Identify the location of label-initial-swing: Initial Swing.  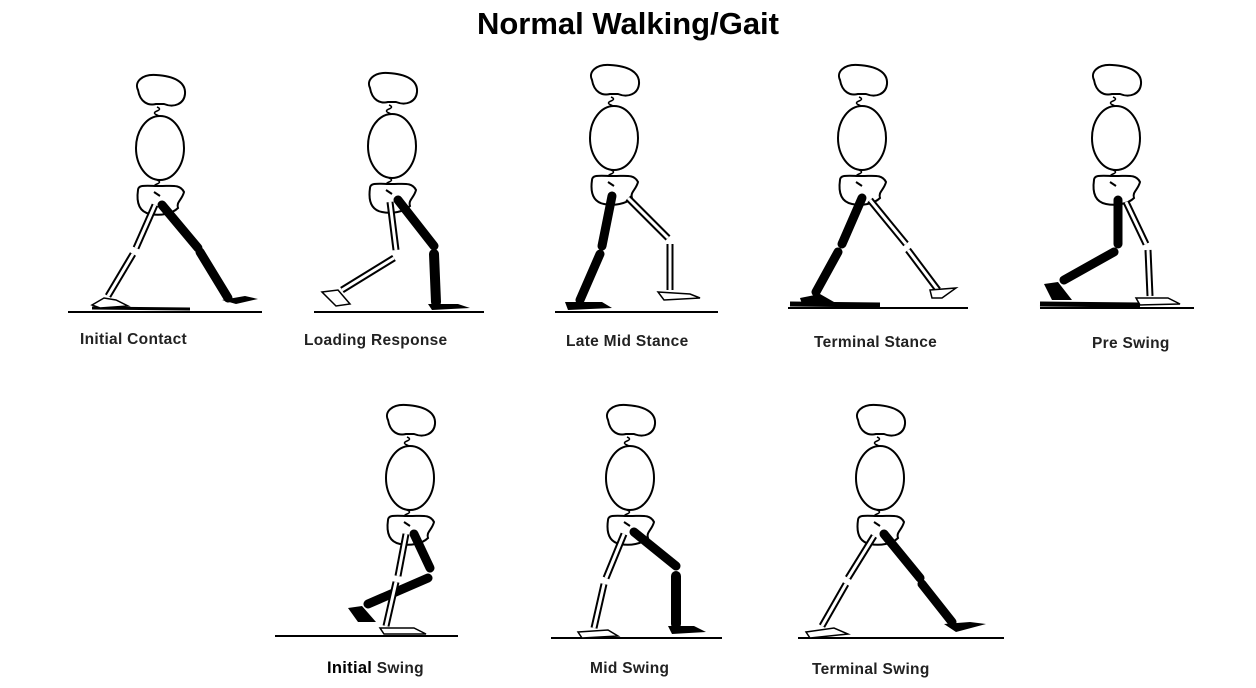
(375, 668).